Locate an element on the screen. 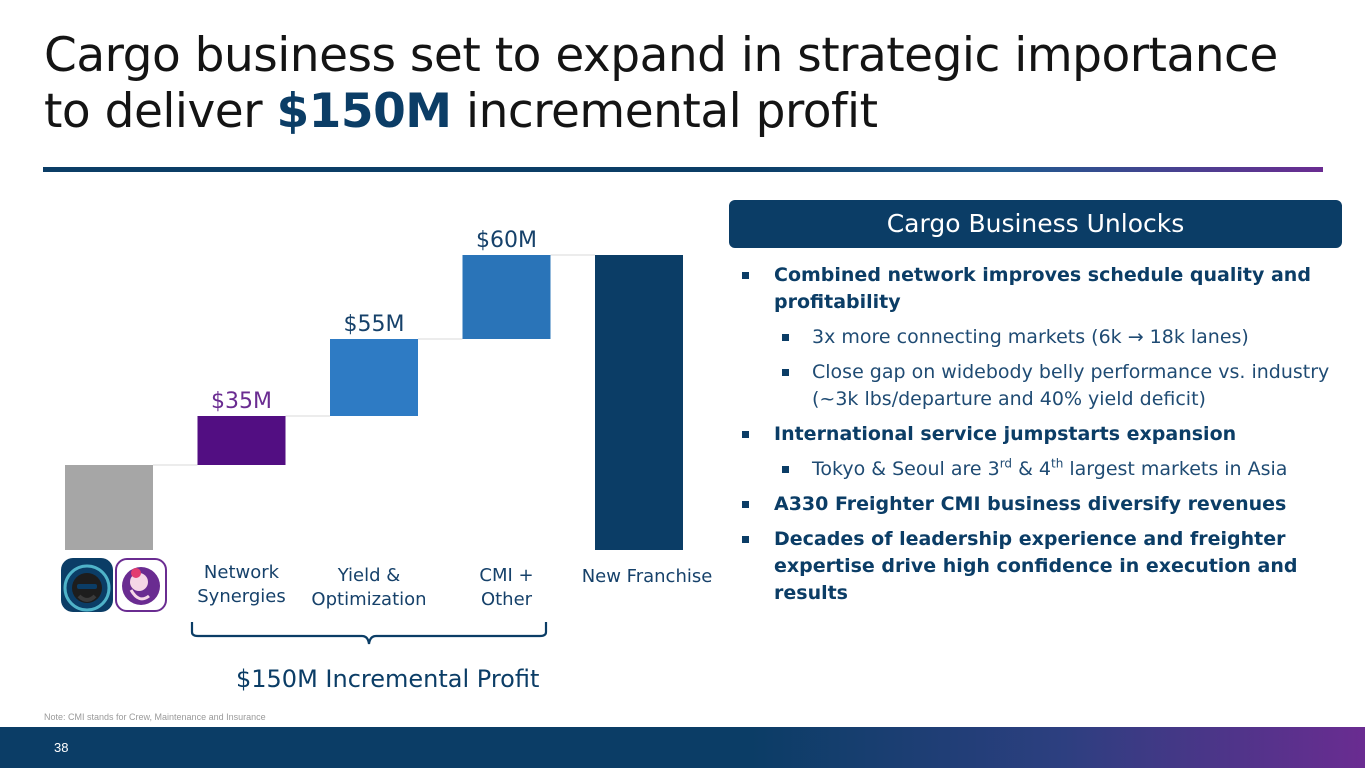  category-label: CMI + is located at coordinates (506, 575).